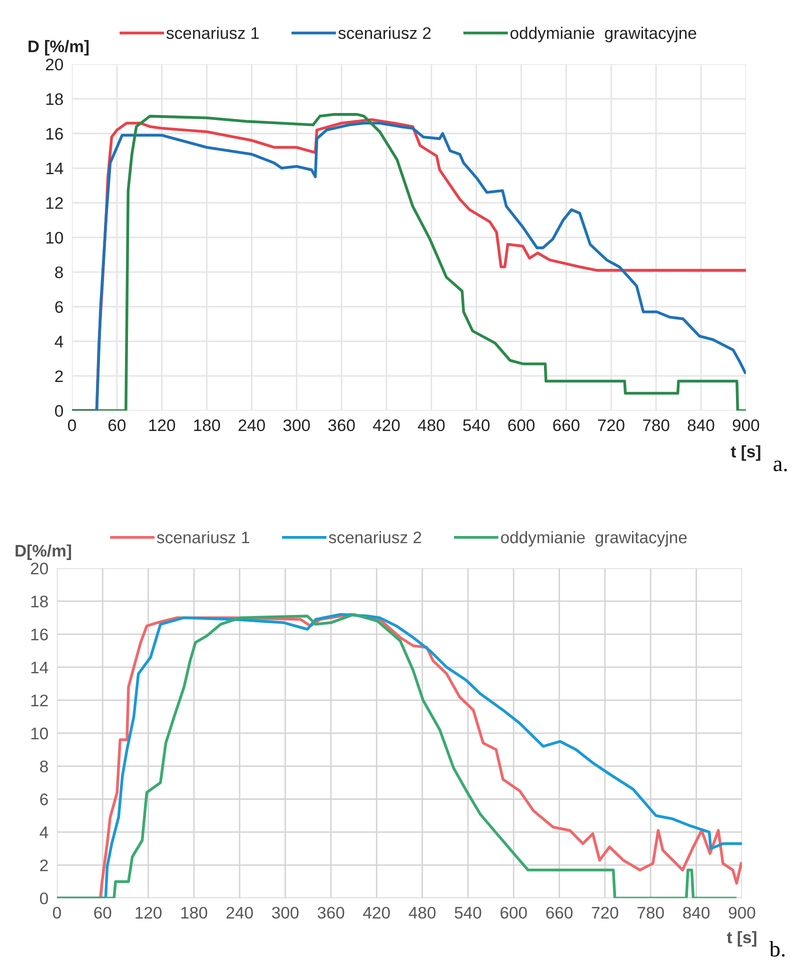  I want to click on text: a., so click(780, 466).